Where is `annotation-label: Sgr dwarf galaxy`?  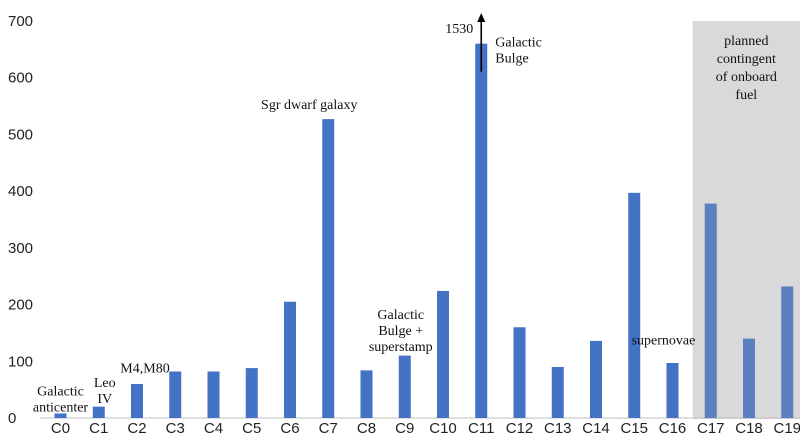 annotation-label: Sgr dwarf galaxy is located at coordinates (309, 105).